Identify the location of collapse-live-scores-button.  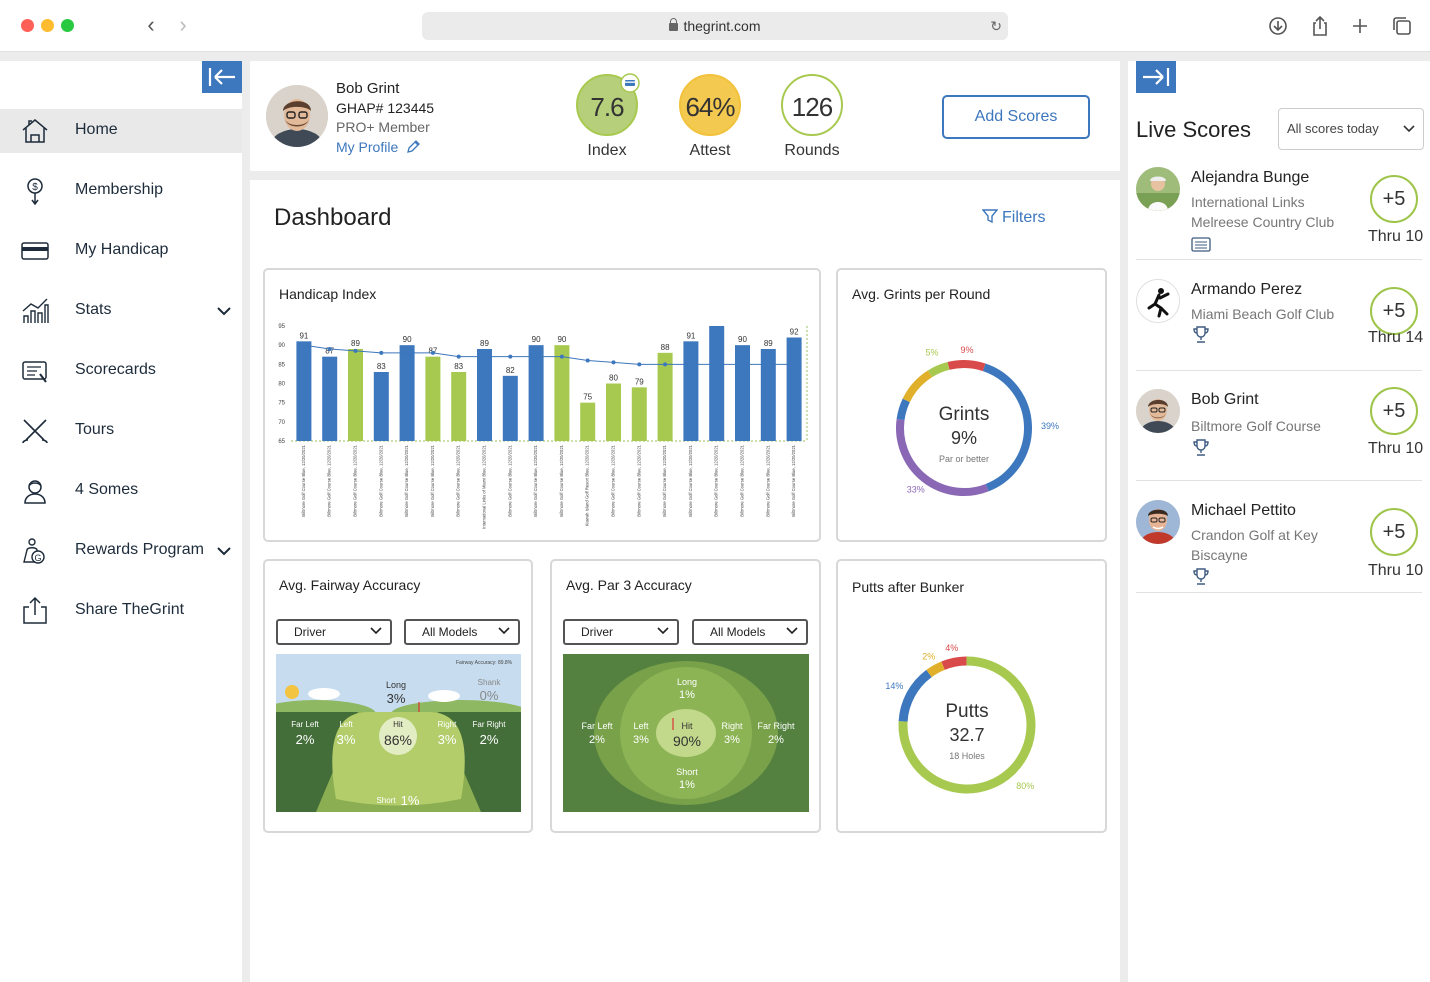
(1156, 77).